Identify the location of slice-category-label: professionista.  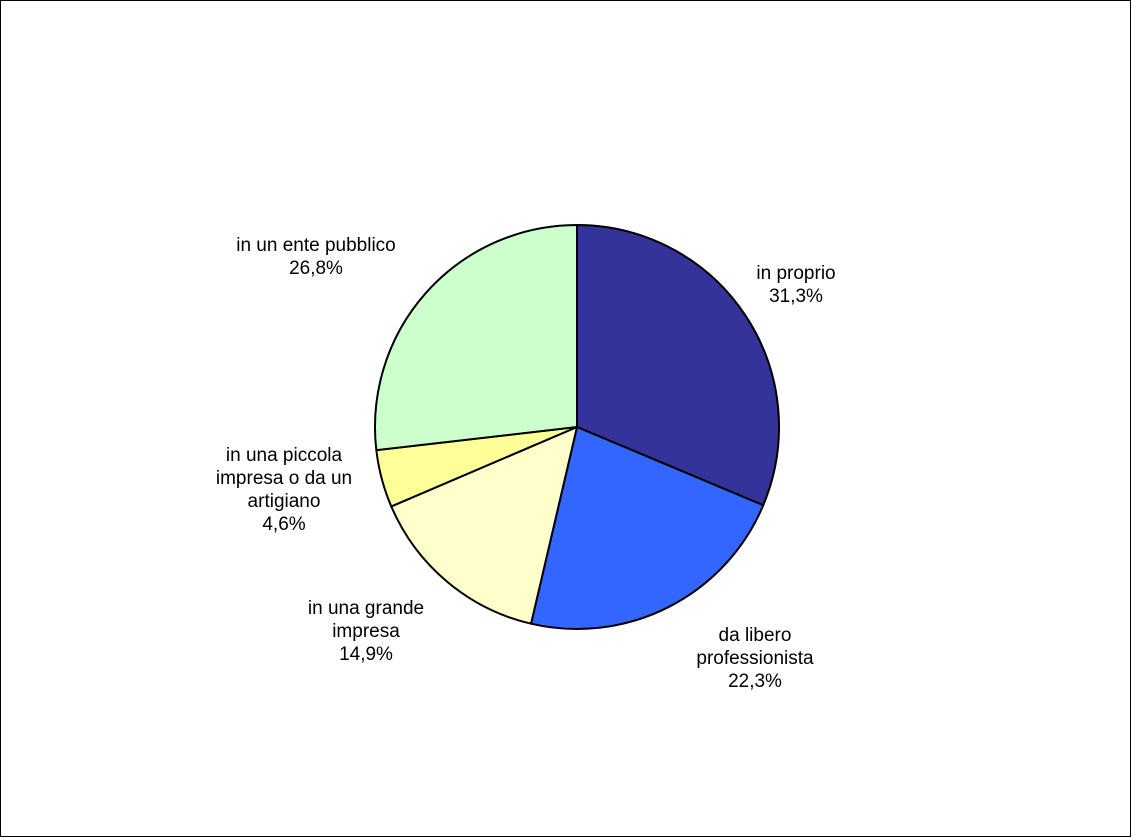
(755, 658).